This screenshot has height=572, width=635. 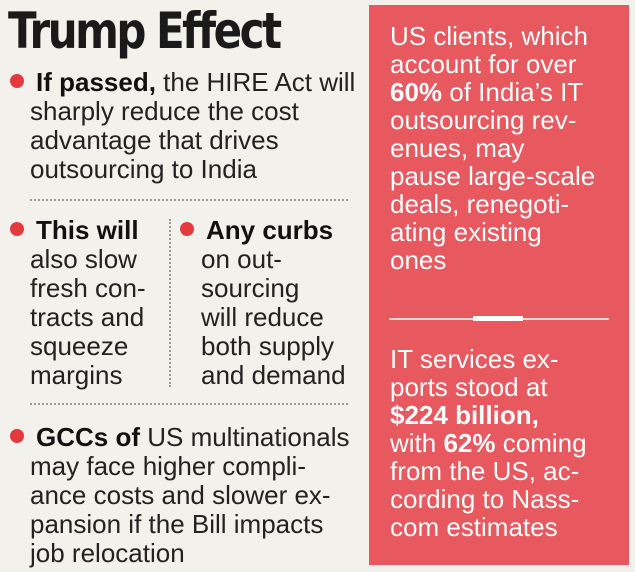 What do you see at coordinates (79, 346) in the screenshot?
I see `bullet-line: squeeze` at bounding box center [79, 346].